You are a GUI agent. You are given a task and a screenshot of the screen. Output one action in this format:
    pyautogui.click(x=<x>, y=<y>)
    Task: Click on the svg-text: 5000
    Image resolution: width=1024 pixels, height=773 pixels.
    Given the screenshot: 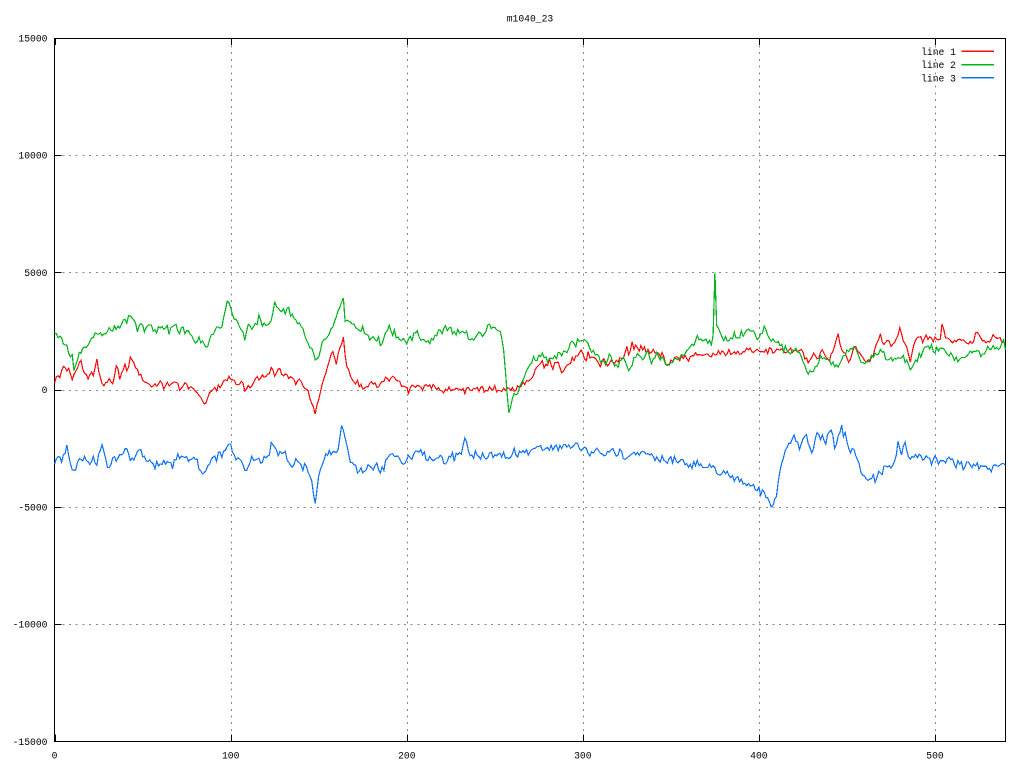 What is the action you would take?
    pyautogui.click(x=35, y=273)
    